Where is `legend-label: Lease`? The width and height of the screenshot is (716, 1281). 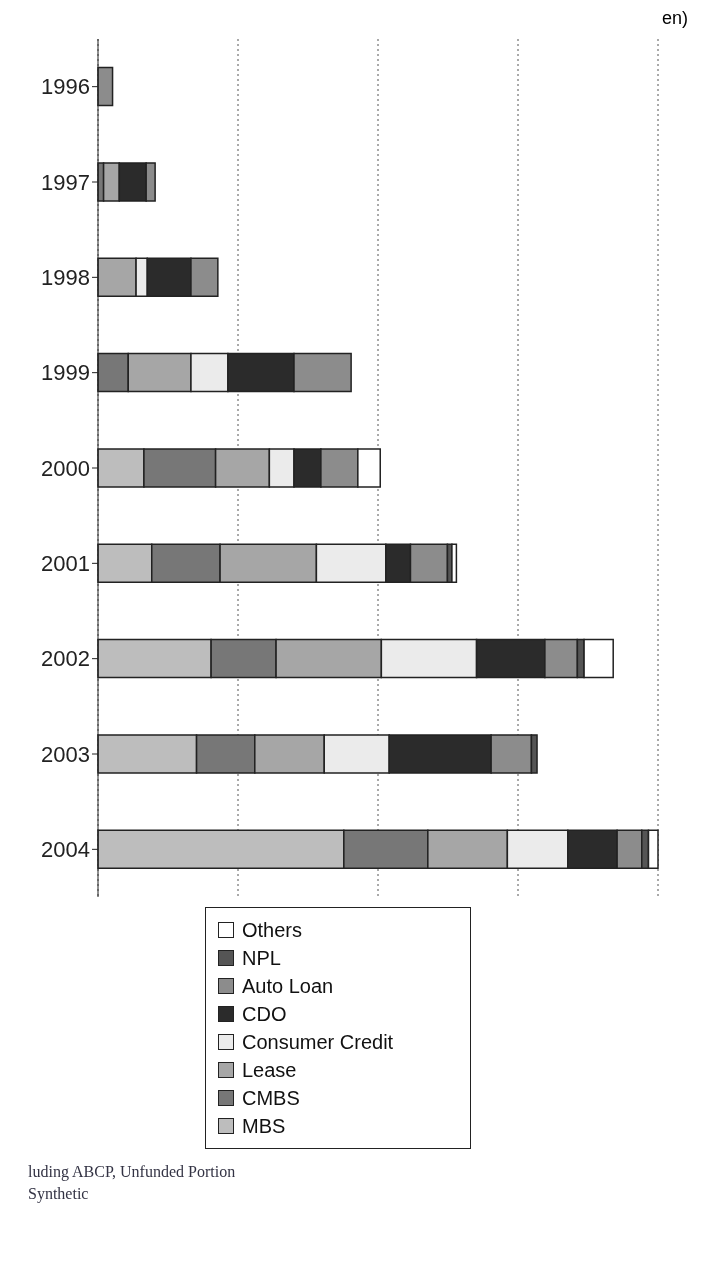 legend-label: Lease is located at coordinates (269, 1070).